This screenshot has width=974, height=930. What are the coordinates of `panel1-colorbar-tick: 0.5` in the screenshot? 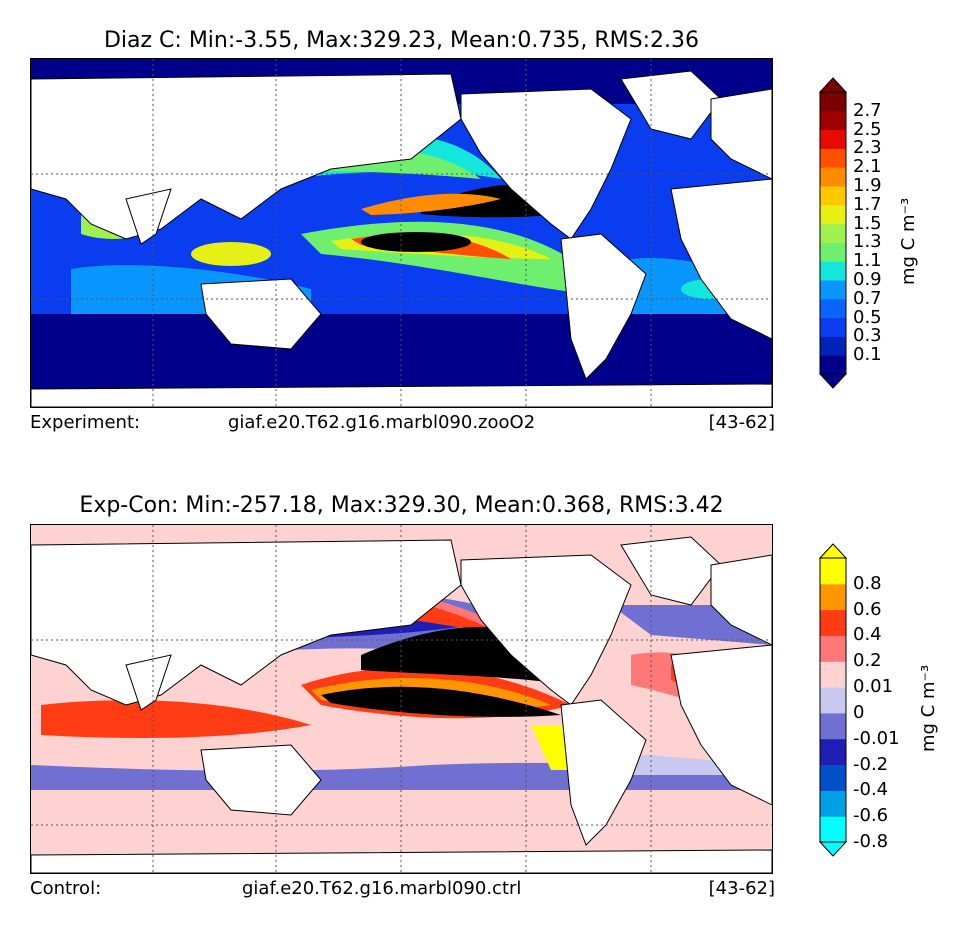 It's located at (867, 317).